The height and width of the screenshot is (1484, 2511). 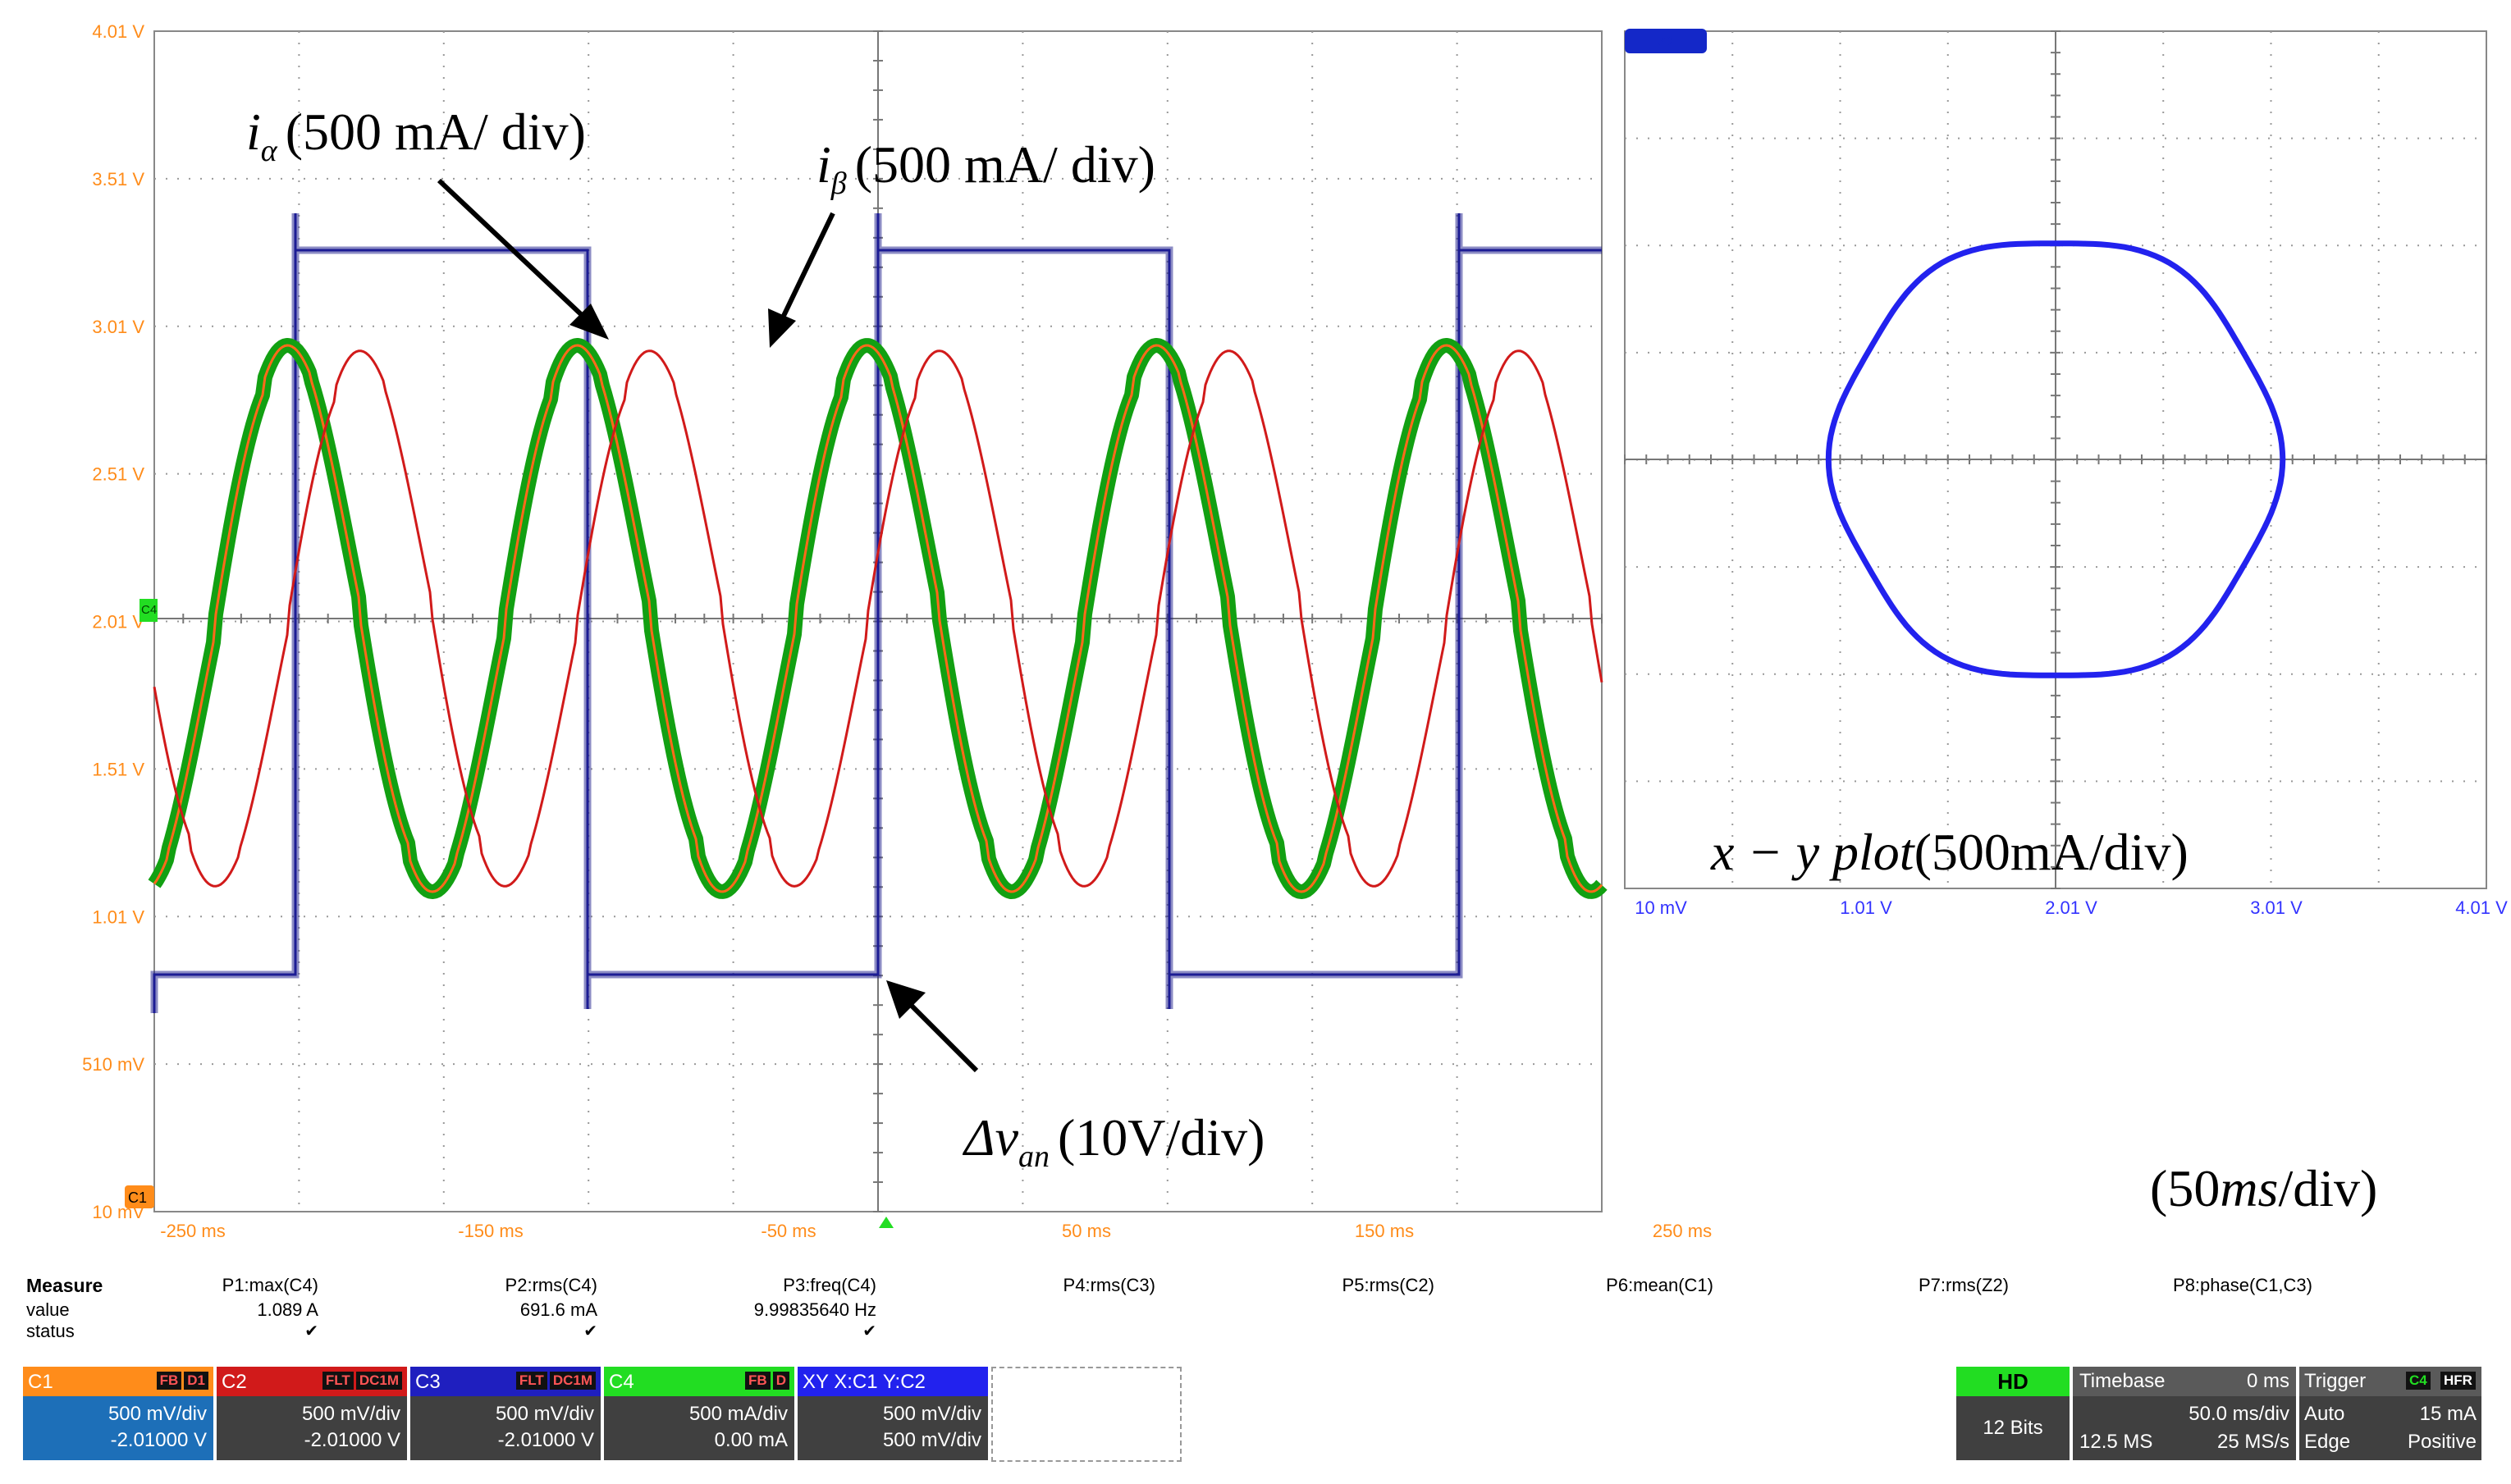 I want to click on channel-box-xy: XY X:C1 Y:C2 500 mV/div 500 mV/div, so click(x=893, y=1413).